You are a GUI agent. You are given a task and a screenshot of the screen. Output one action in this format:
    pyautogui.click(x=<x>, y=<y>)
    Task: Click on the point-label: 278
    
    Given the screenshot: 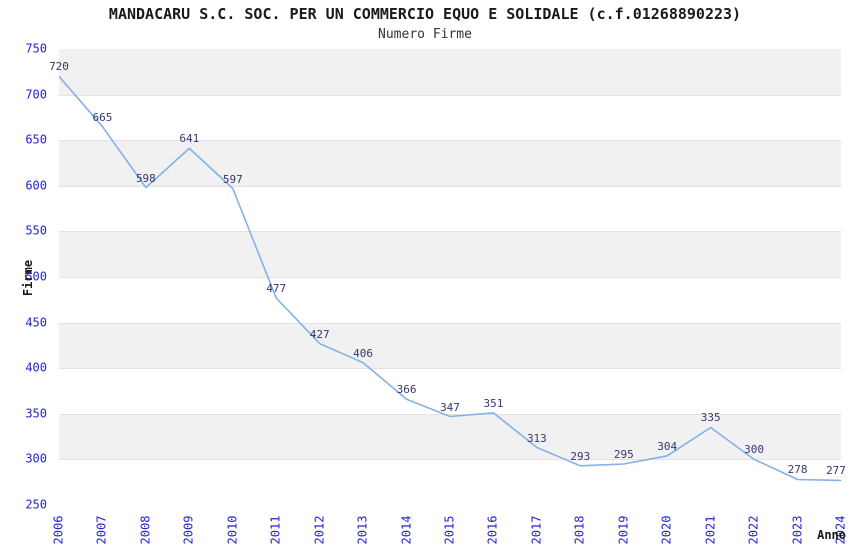 What is the action you would take?
    pyautogui.click(x=797, y=470)
    